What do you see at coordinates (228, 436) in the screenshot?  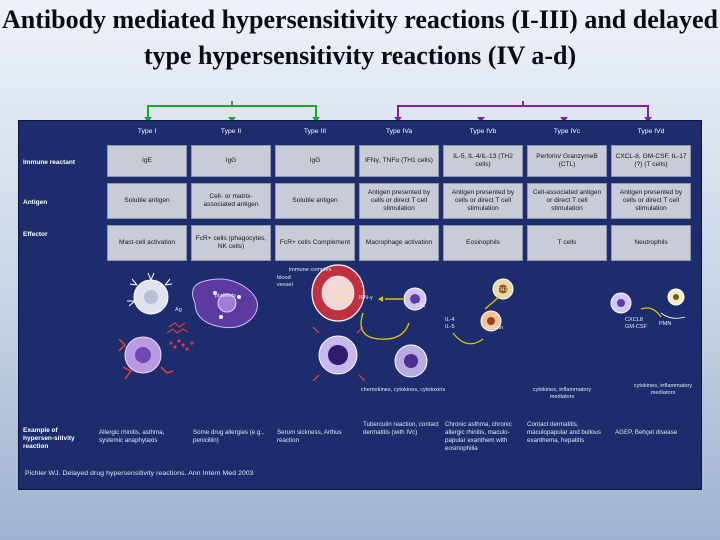 I see `example-type-ii: Some drug allergies (e.g., penicillin)` at bounding box center [228, 436].